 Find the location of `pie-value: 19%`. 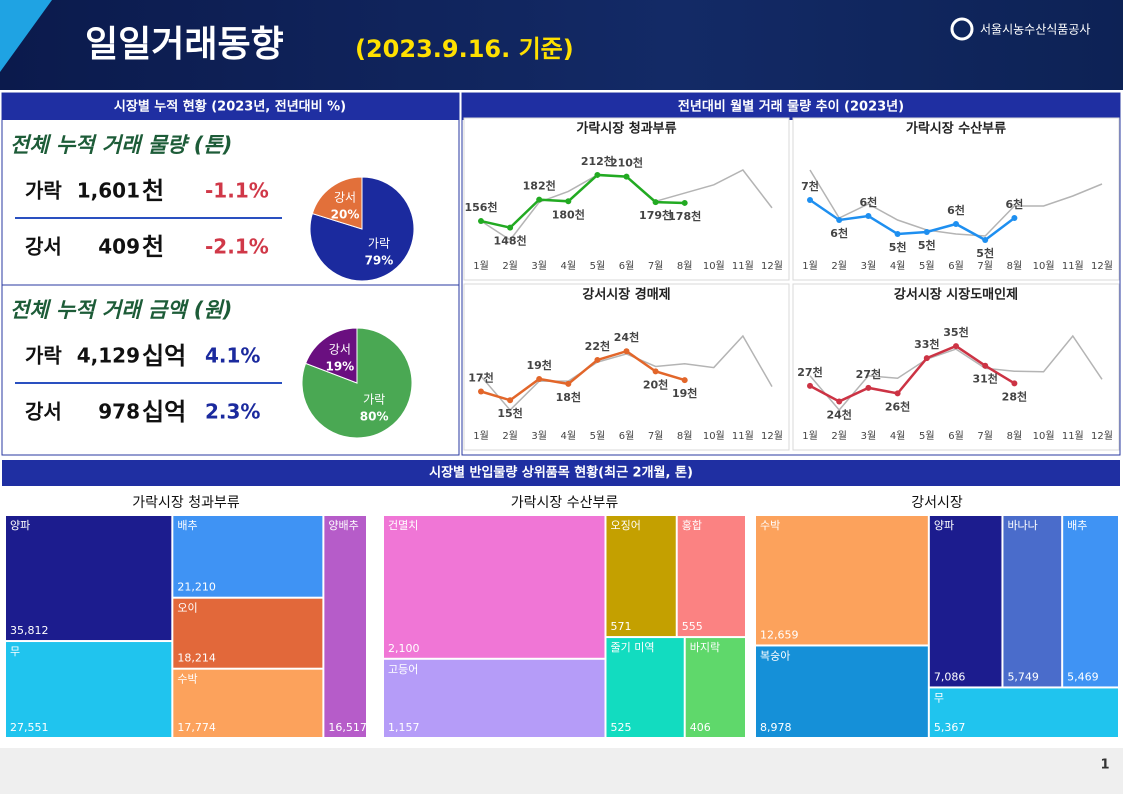

pie-value: 19% is located at coordinates (339, 367).